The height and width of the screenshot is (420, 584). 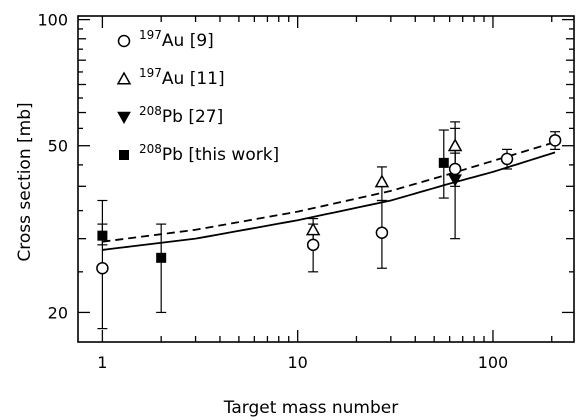 I want to click on legend-label: 197Au [11], so click(x=182, y=77).